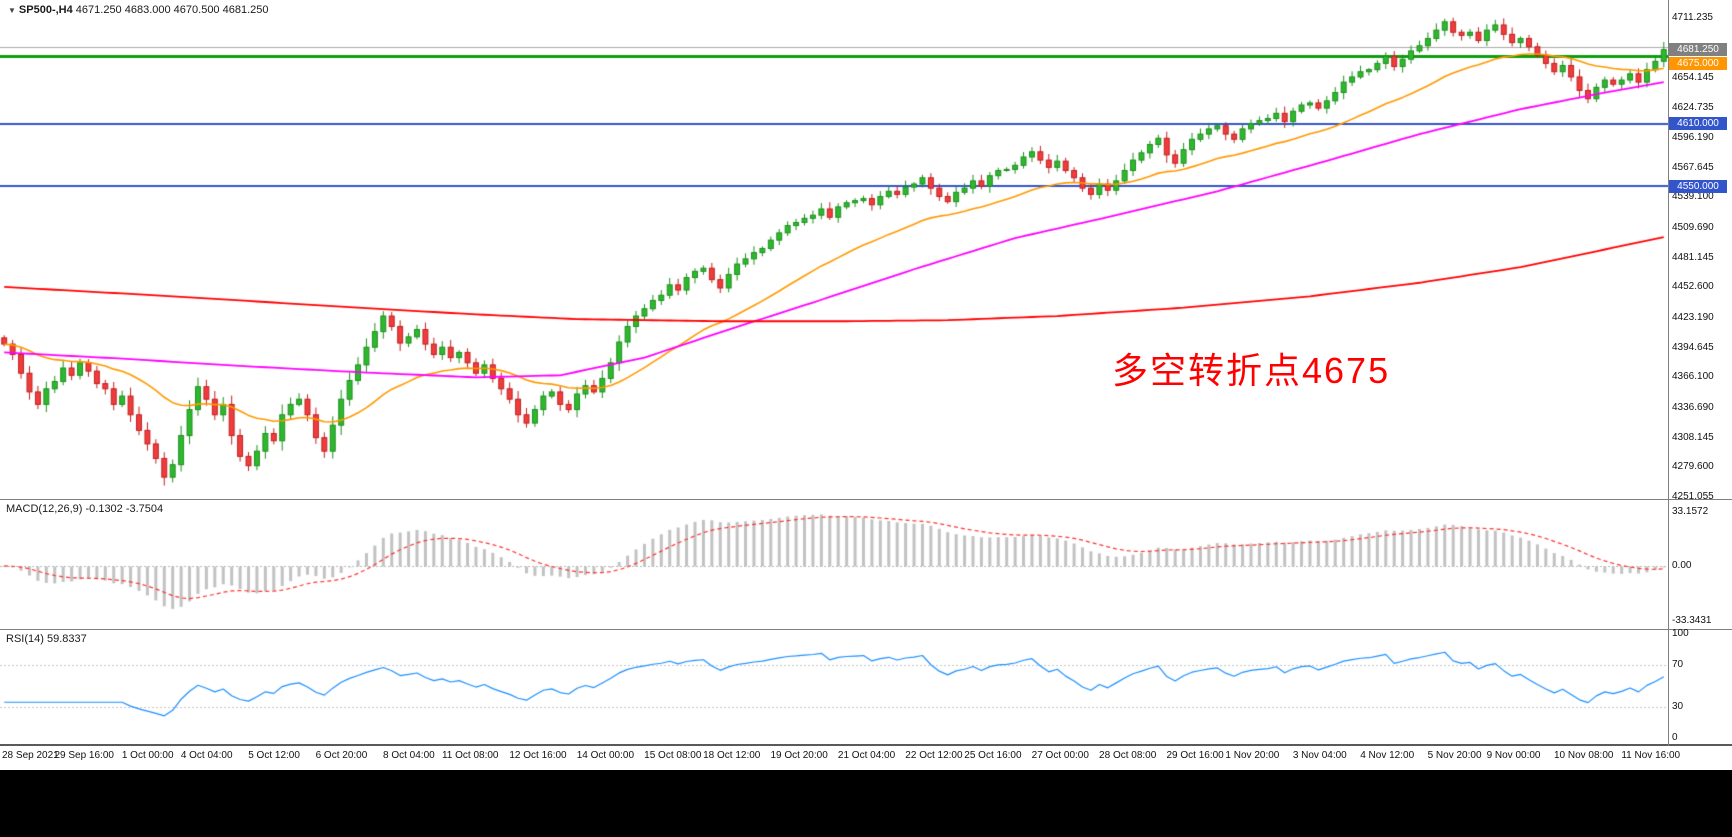 The height and width of the screenshot is (837, 1732). Describe the element at coordinates (1678, 665) in the screenshot. I see `rsi-tick-label: 70` at that location.